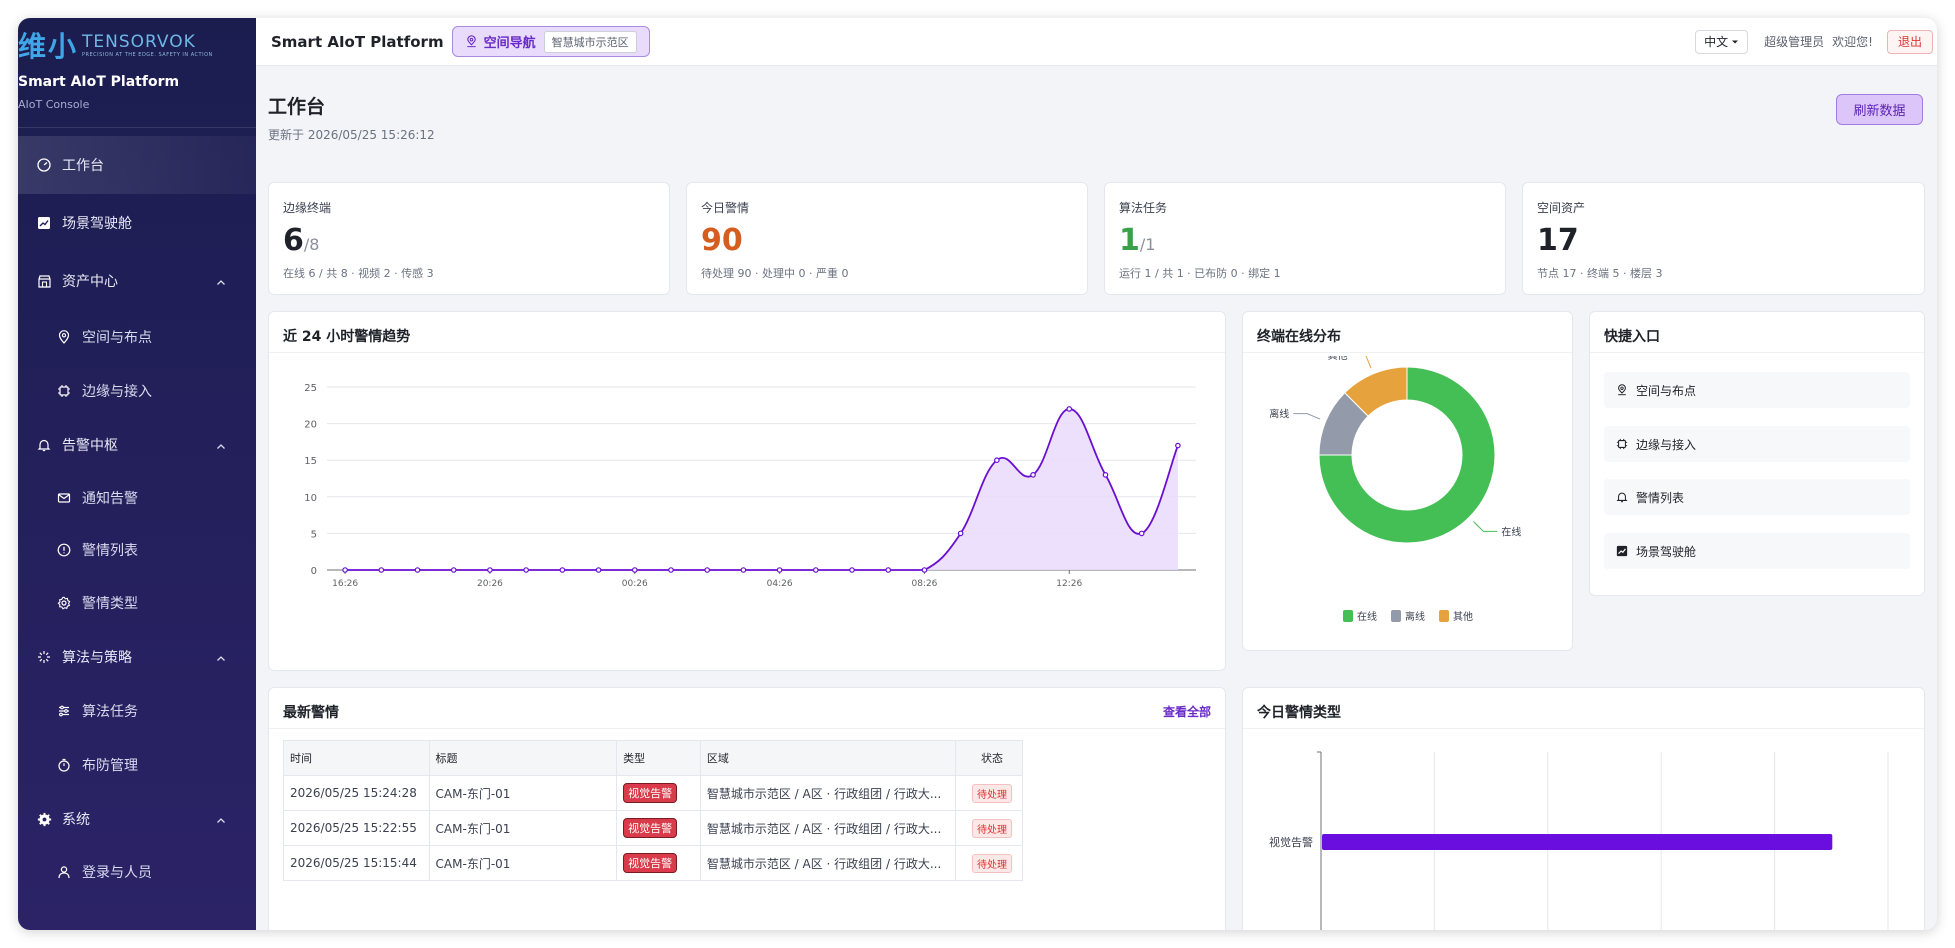 Image resolution: width=1955 pixels, height=948 pixels. What do you see at coordinates (345, 584) in the screenshot?
I see `x-tick-label: 16:26` at bounding box center [345, 584].